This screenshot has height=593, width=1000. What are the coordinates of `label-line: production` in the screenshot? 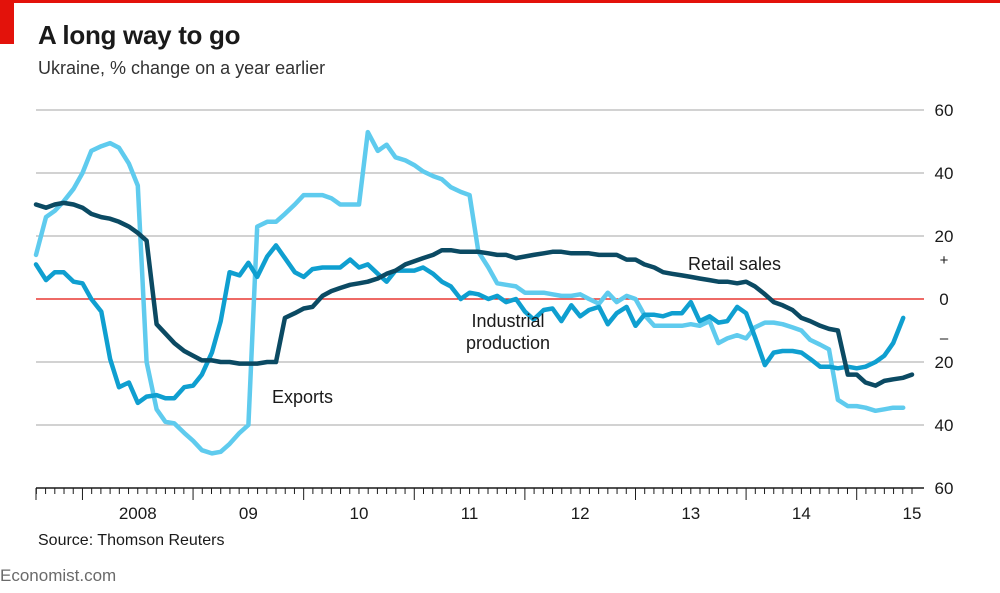 It's located at (508, 343).